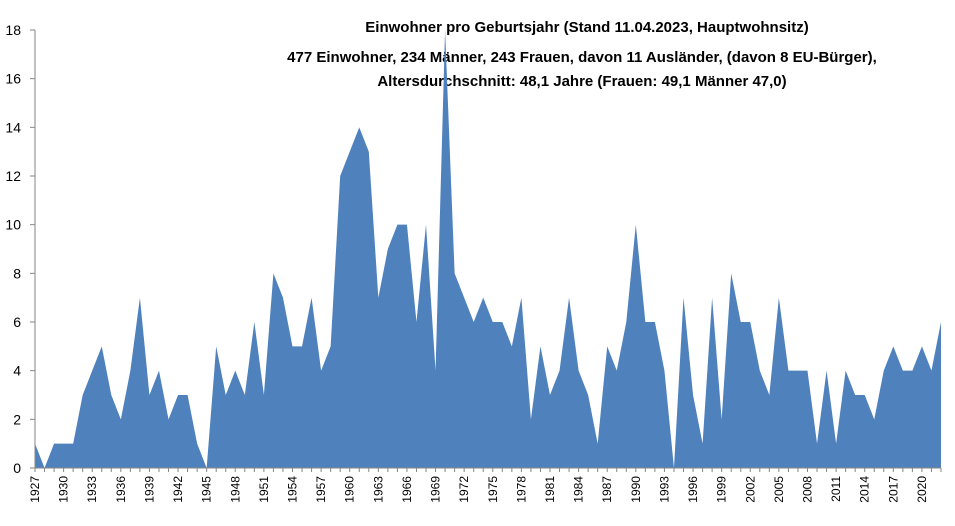  Describe the element at coordinates (235, 489) in the screenshot. I see `x-tick-label: 1948` at that location.